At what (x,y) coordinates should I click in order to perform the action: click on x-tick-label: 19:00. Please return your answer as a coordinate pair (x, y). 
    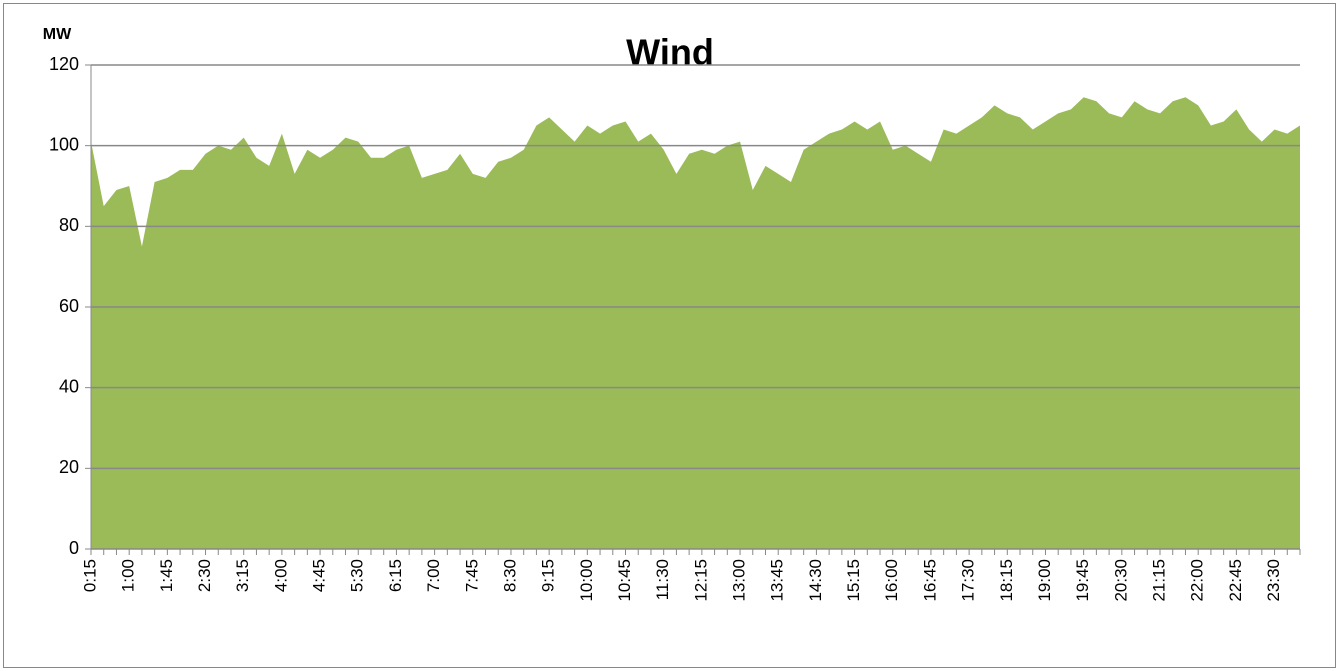
    Looking at the image, I should click on (1044, 580).